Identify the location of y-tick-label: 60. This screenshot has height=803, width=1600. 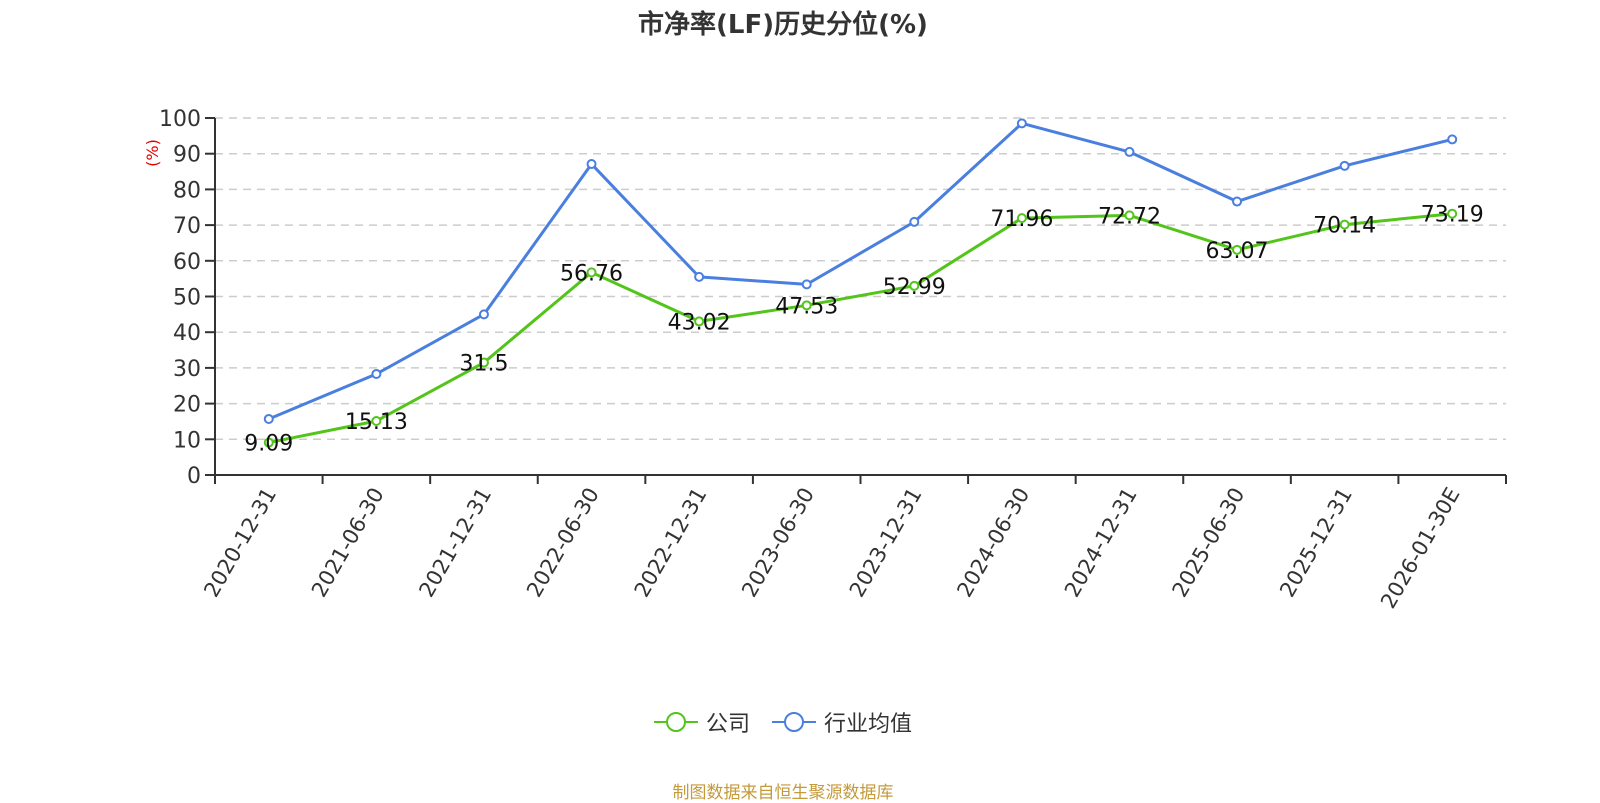
(187, 262).